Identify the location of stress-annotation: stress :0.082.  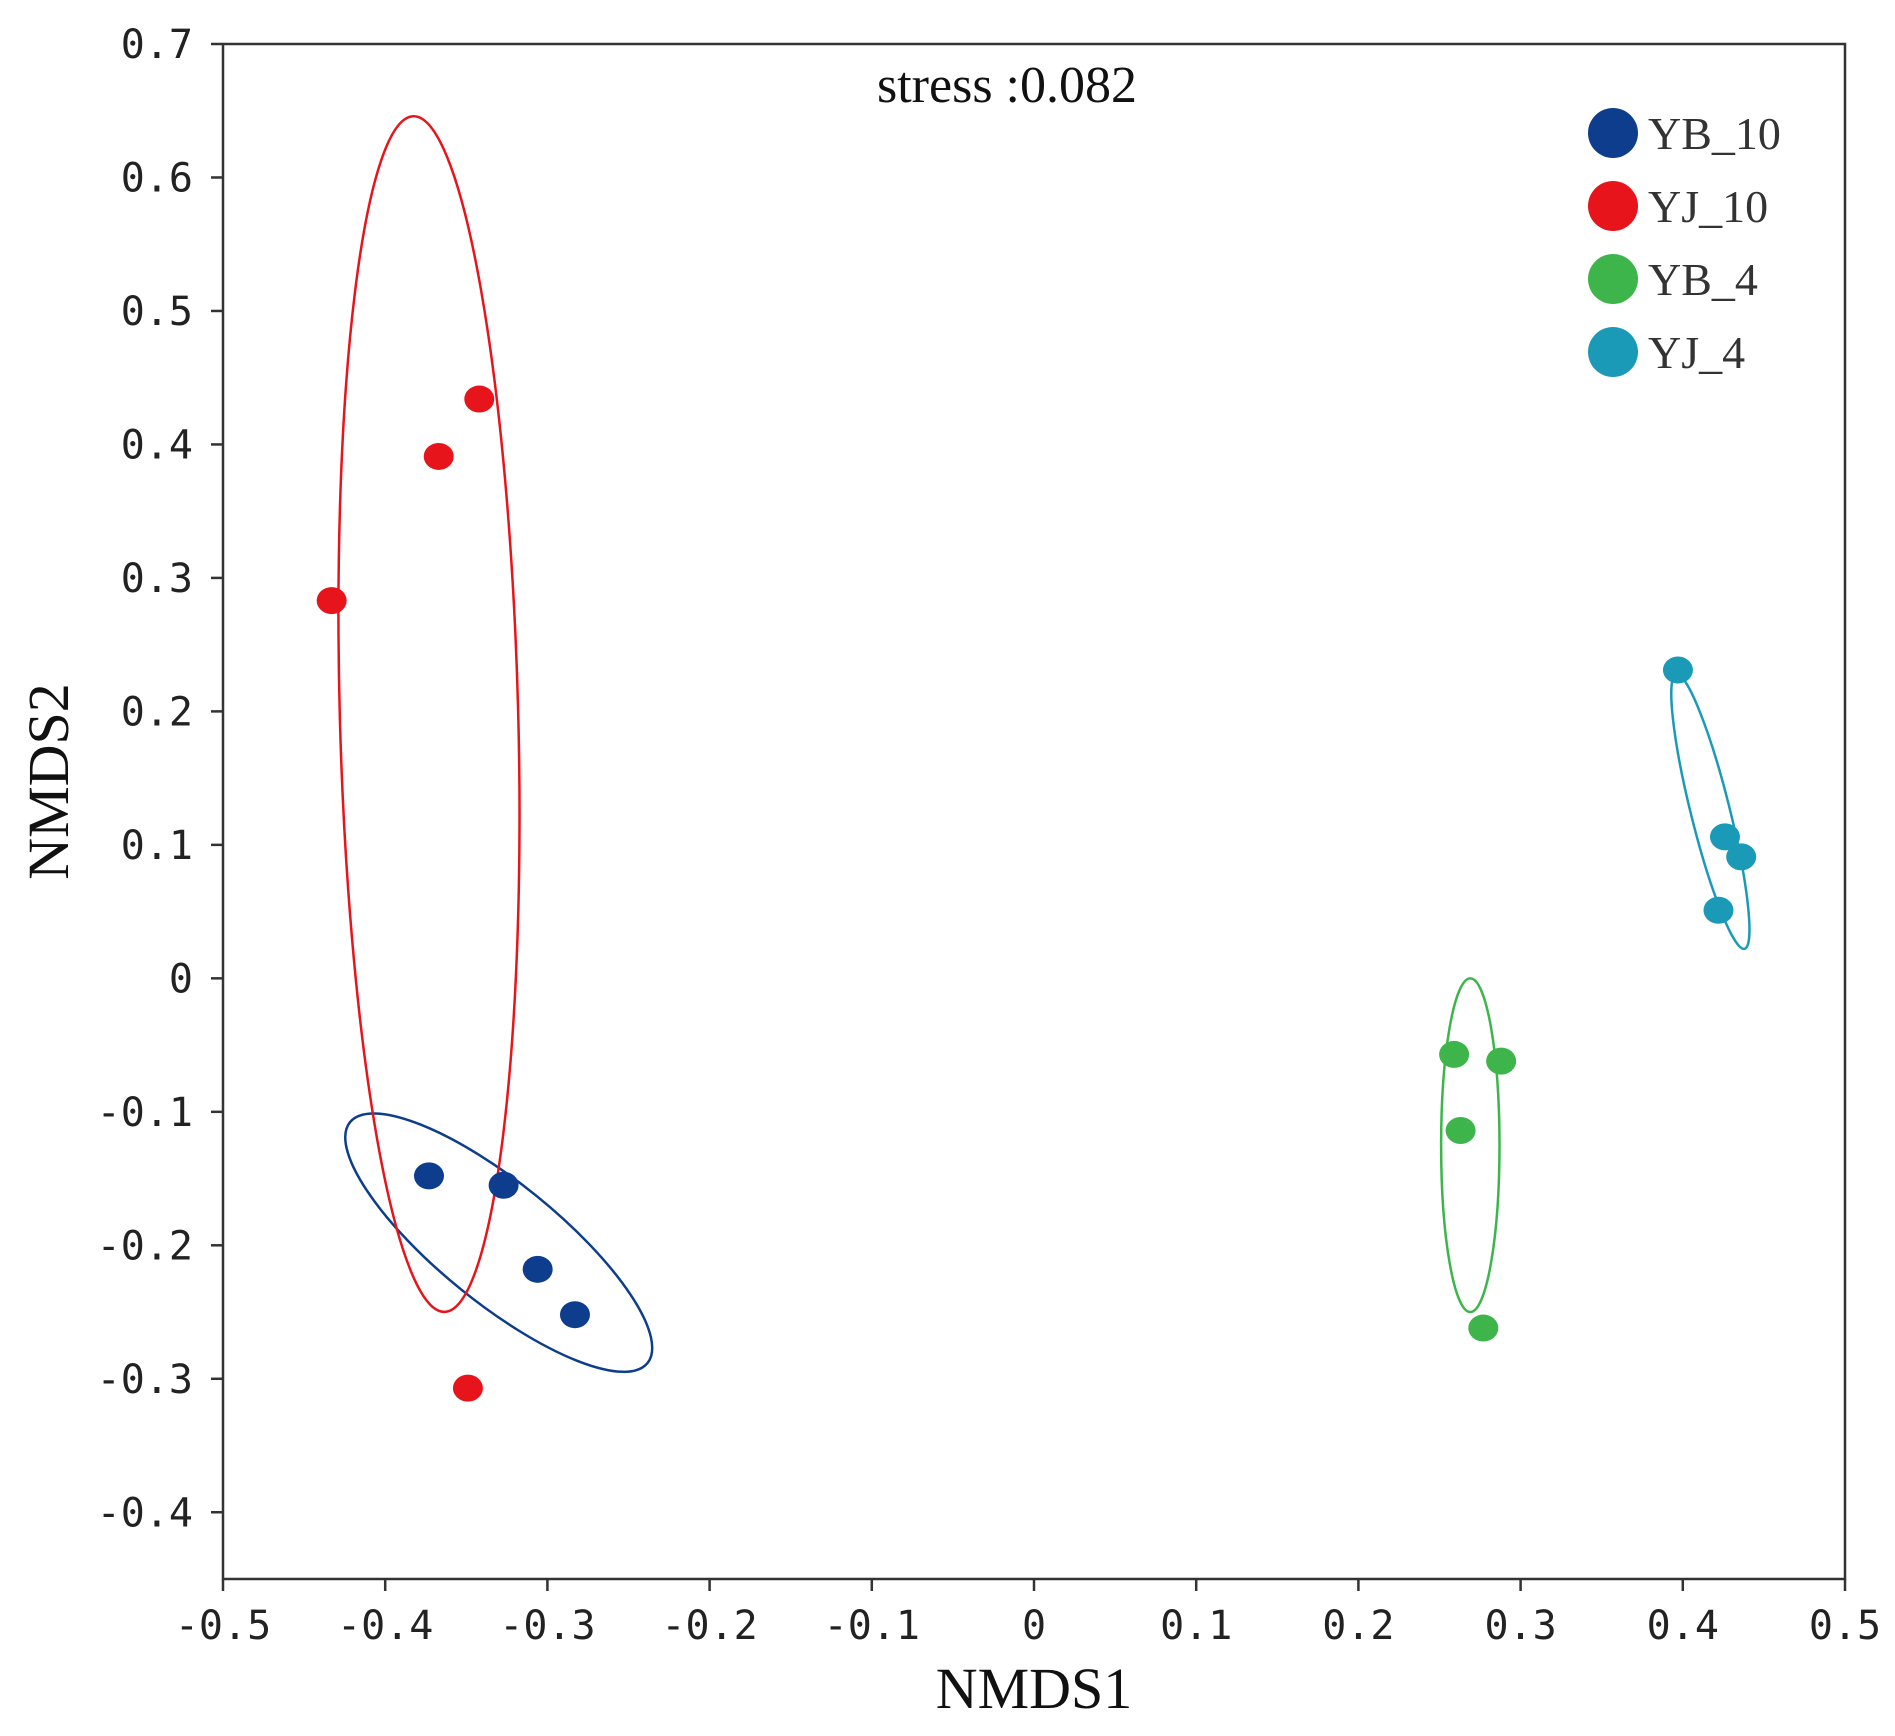
(1007, 85).